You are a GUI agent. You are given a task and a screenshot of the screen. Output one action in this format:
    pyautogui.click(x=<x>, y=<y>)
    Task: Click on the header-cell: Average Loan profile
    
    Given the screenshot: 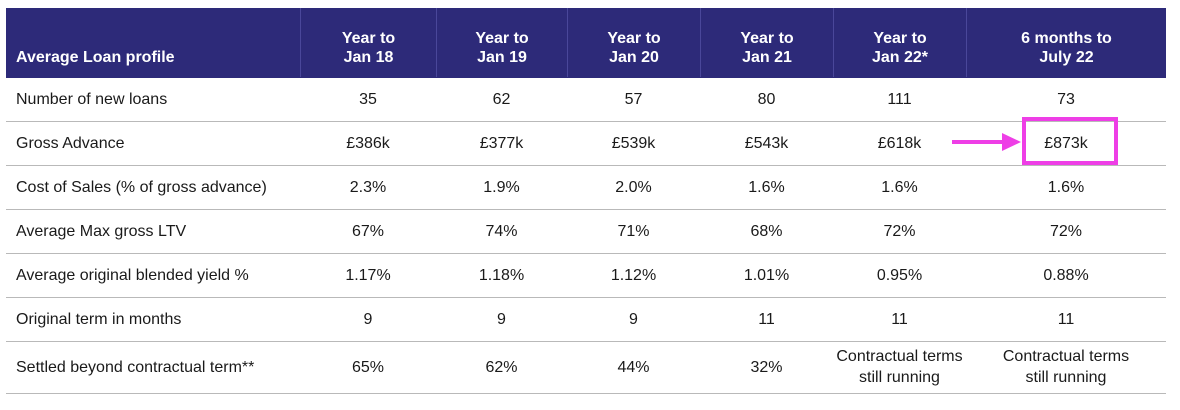 What is the action you would take?
    pyautogui.click(x=95, y=57)
    